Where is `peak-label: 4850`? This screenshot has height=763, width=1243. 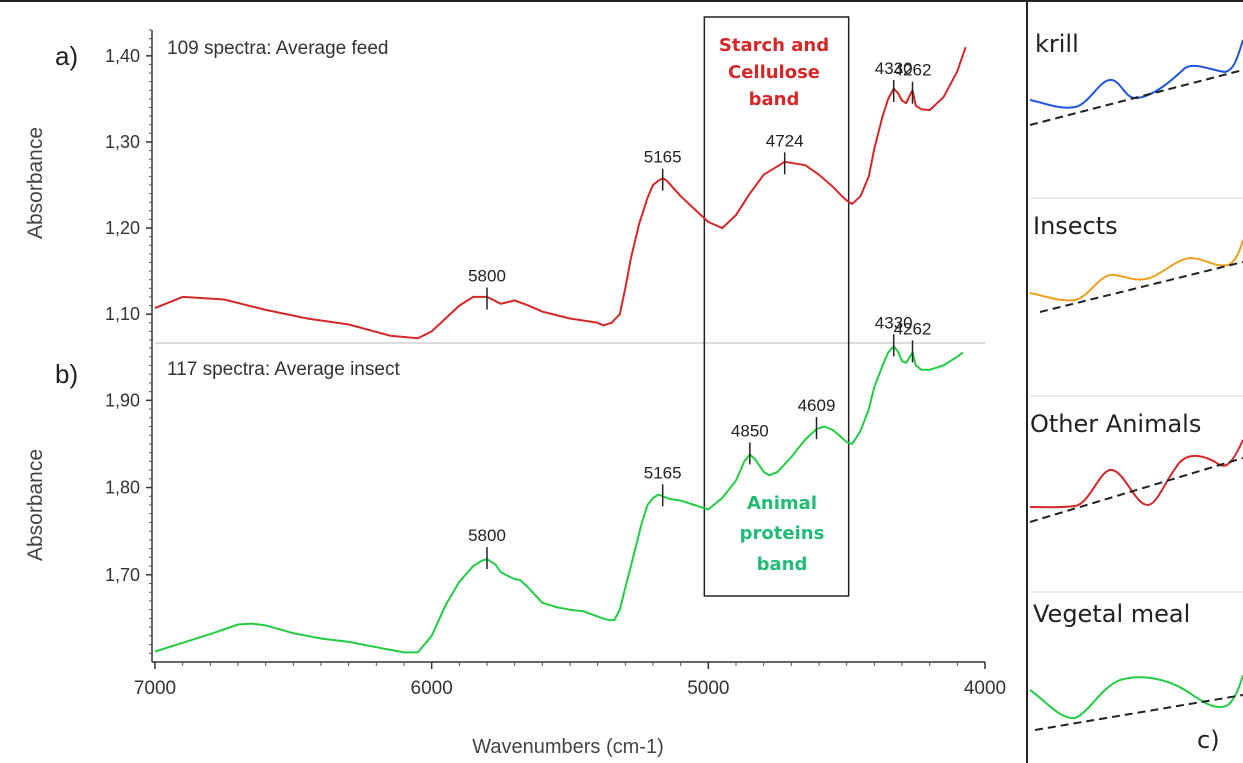 peak-label: 4850 is located at coordinates (750, 430).